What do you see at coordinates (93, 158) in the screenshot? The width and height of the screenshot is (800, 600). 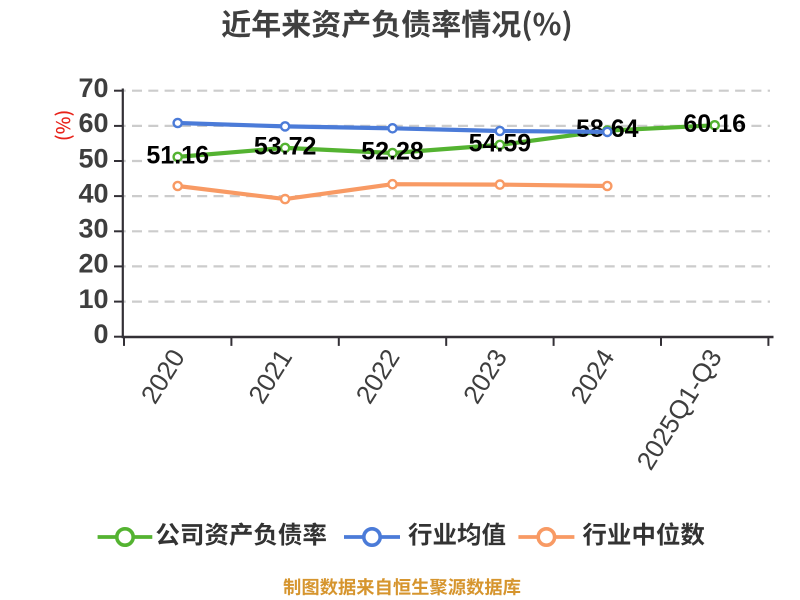 I see `svg-text: 50` at bounding box center [93, 158].